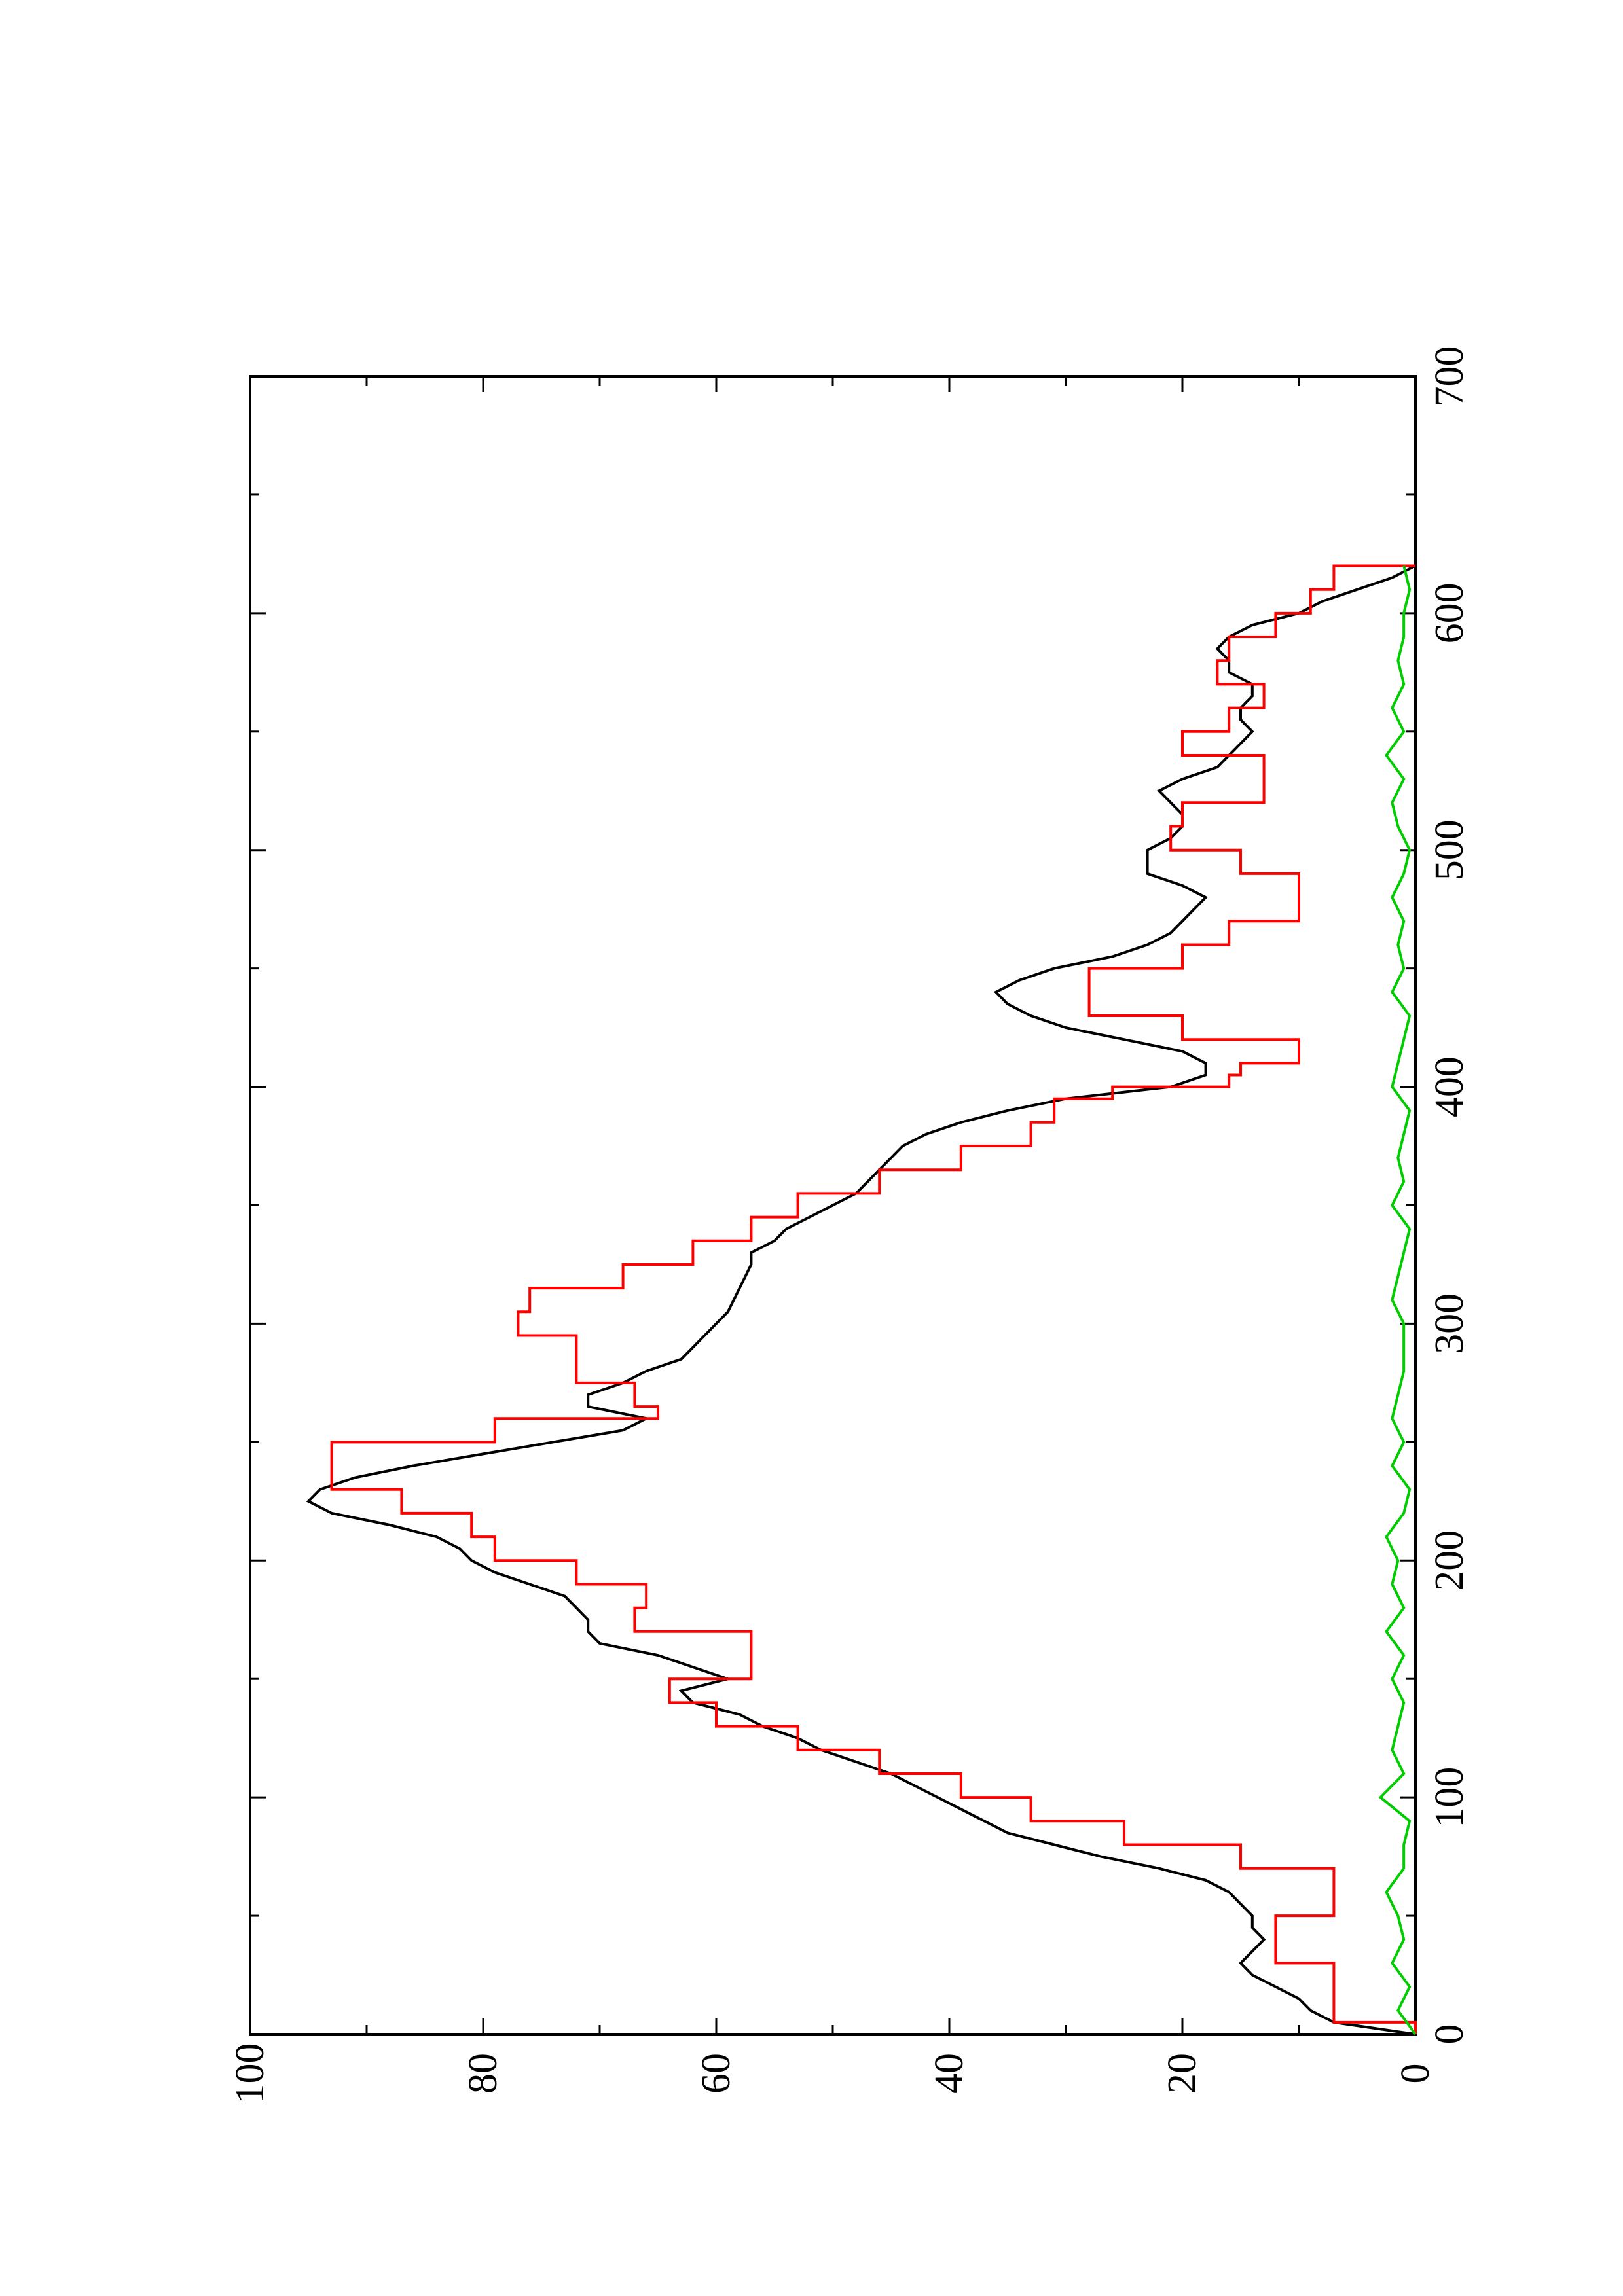 This screenshot has height=2296, width=1623. I want to click on y-tick-label: 40, so click(949, 2073).